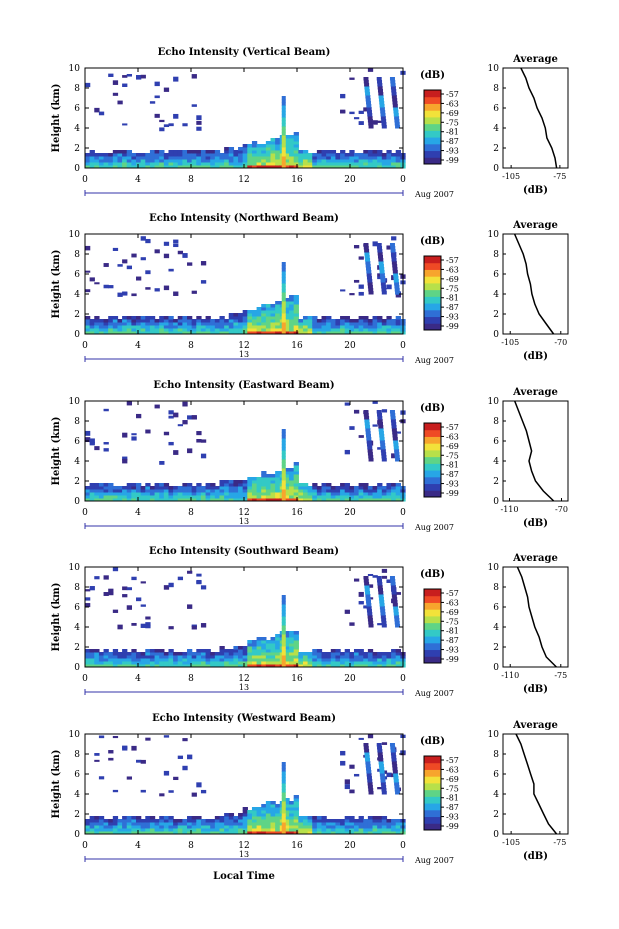 The image size is (619, 929). I want to click on colorbar-tick-label: -57, so click(452, 260).